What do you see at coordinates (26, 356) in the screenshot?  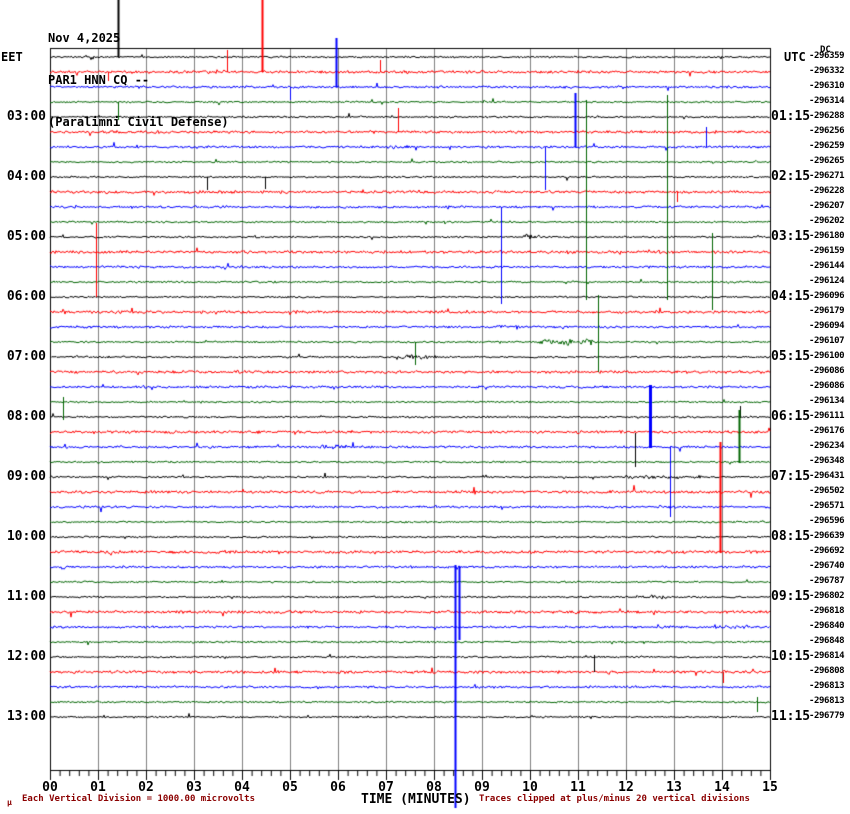 I see `left-time-label: 07:00` at bounding box center [26, 356].